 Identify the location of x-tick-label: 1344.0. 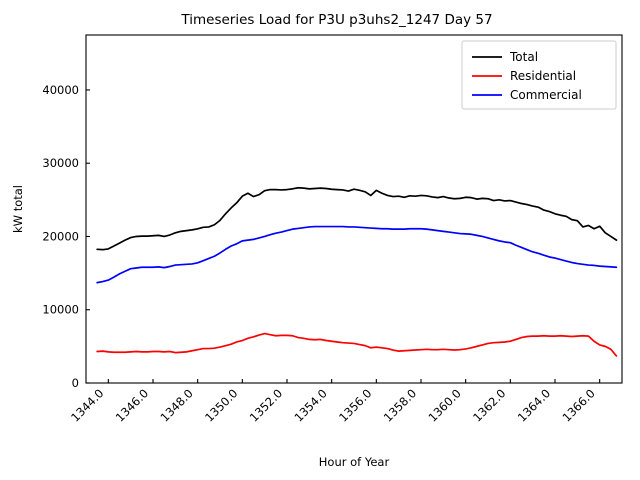
(87, 405).